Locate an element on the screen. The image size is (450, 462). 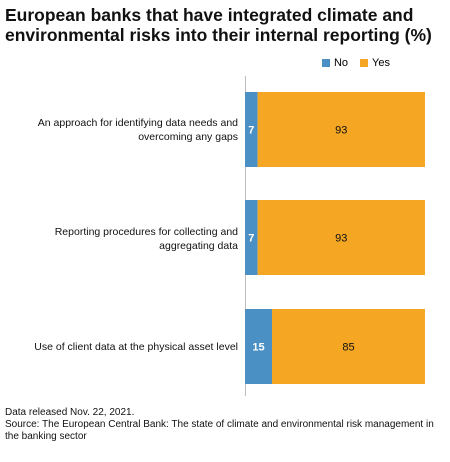
data-label: 15 is located at coordinates (258, 348).